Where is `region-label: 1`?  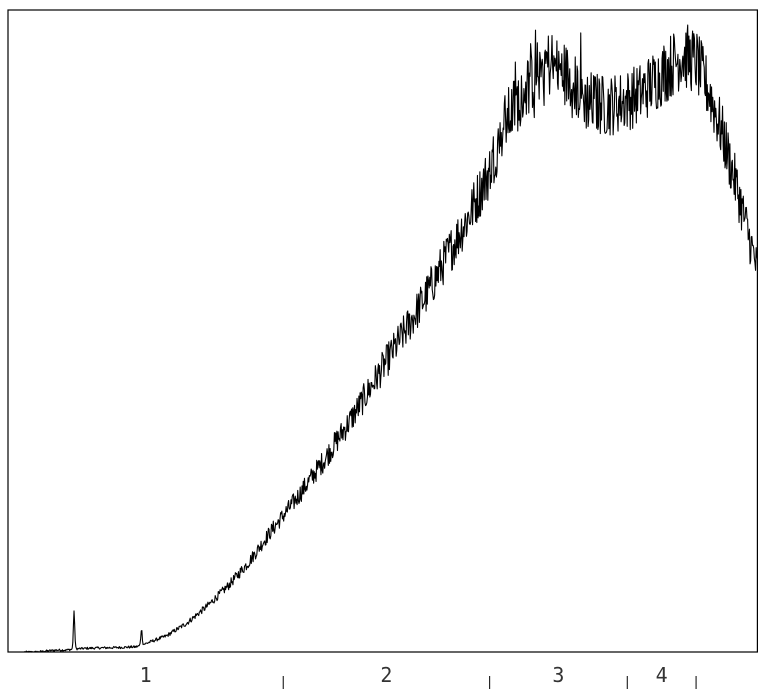
region-label: 1 is located at coordinates (146, 675).